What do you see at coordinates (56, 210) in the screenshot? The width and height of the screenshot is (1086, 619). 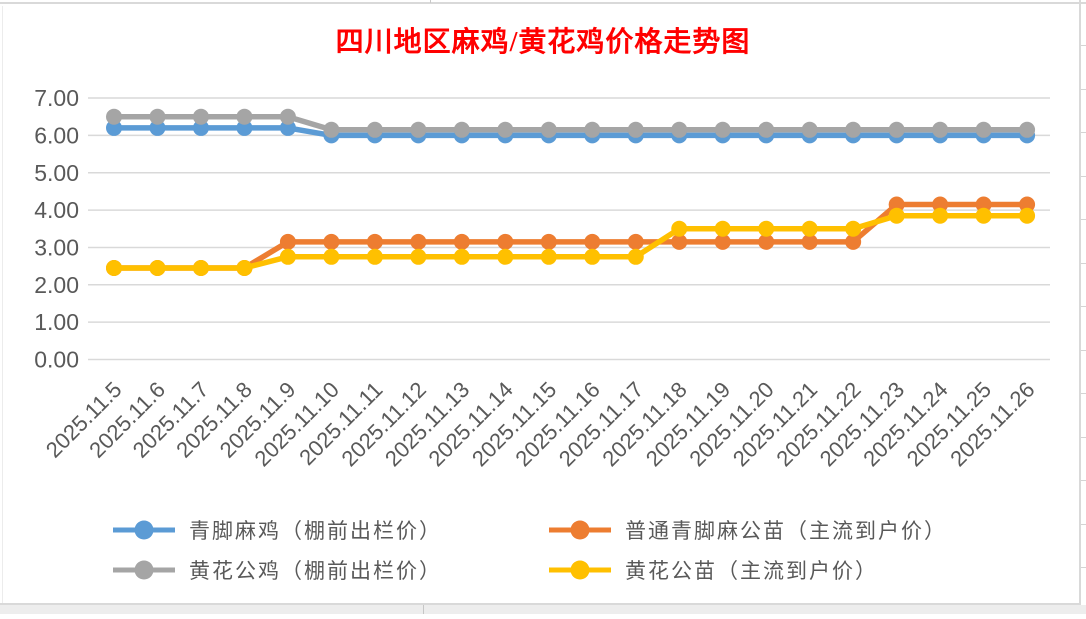 I see `y-axis-tick-label: 4.00` at bounding box center [56, 210].